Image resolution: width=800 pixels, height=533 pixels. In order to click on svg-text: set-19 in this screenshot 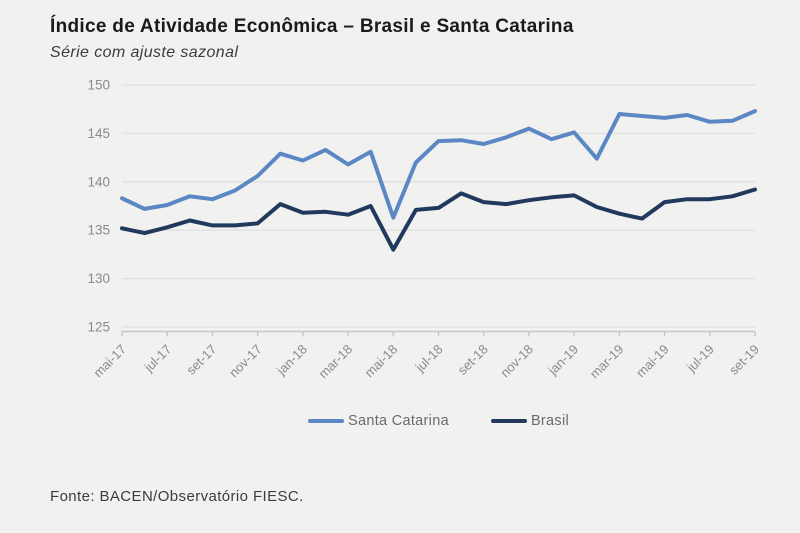, I will do `click(744, 360)`.